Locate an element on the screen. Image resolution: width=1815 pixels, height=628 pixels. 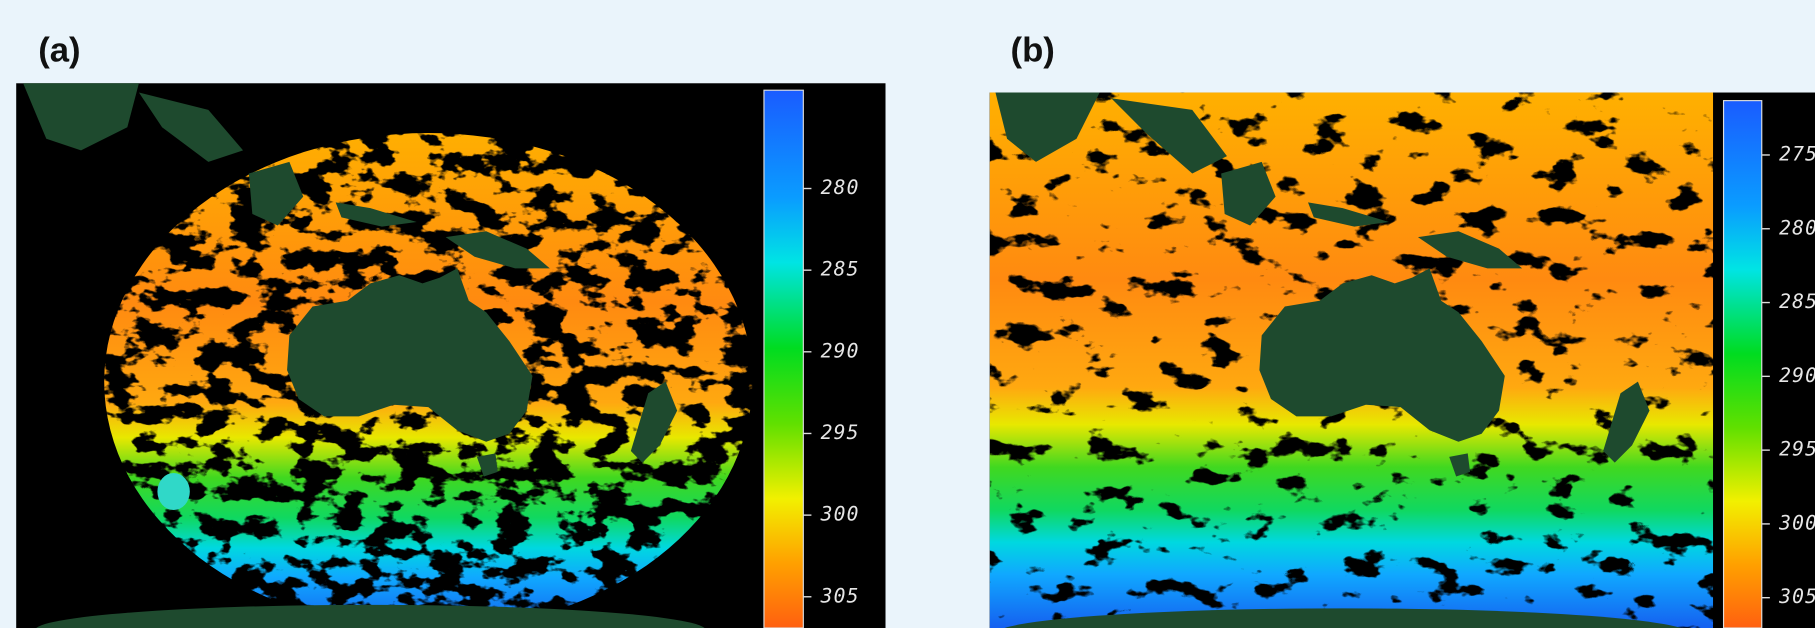
panel-label: (a) is located at coordinates (59, 50).